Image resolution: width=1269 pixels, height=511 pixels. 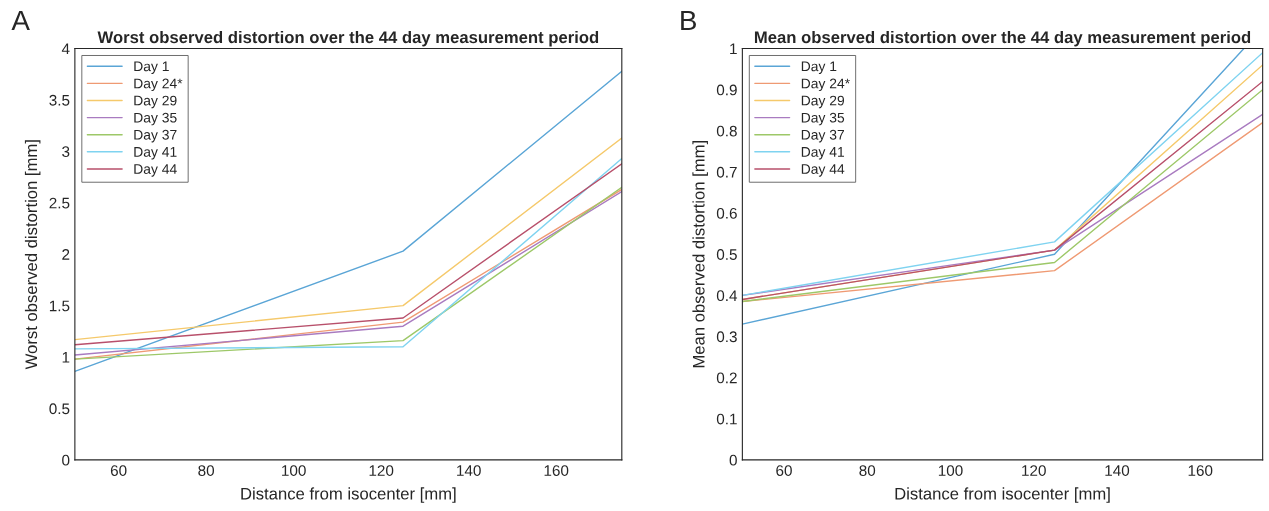 What do you see at coordinates (59, 306) in the screenshot?
I see `y-tick-label: 1.5` at bounding box center [59, 306].